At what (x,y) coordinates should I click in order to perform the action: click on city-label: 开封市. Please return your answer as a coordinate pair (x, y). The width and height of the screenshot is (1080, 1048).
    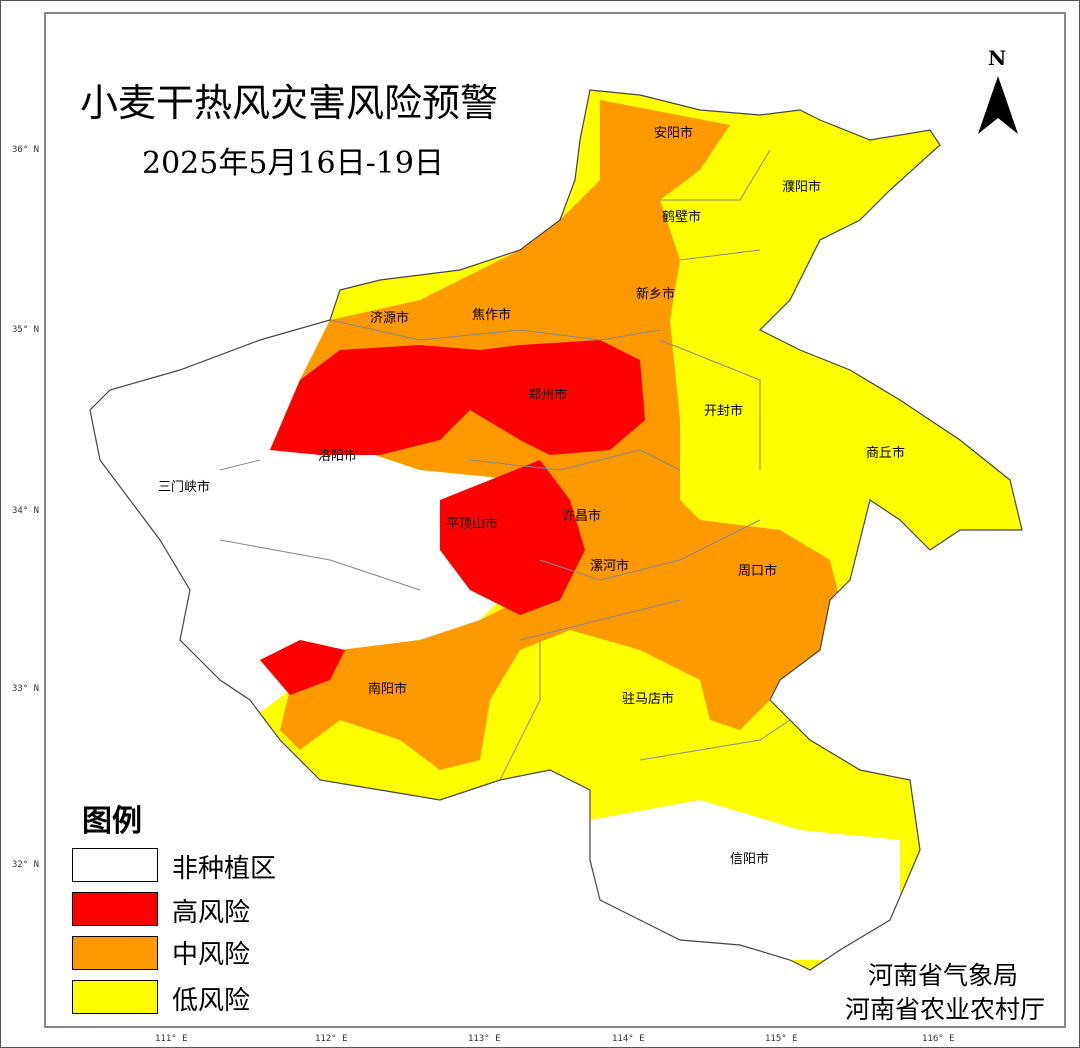
    Looking at the image, I should click on (724, 411).